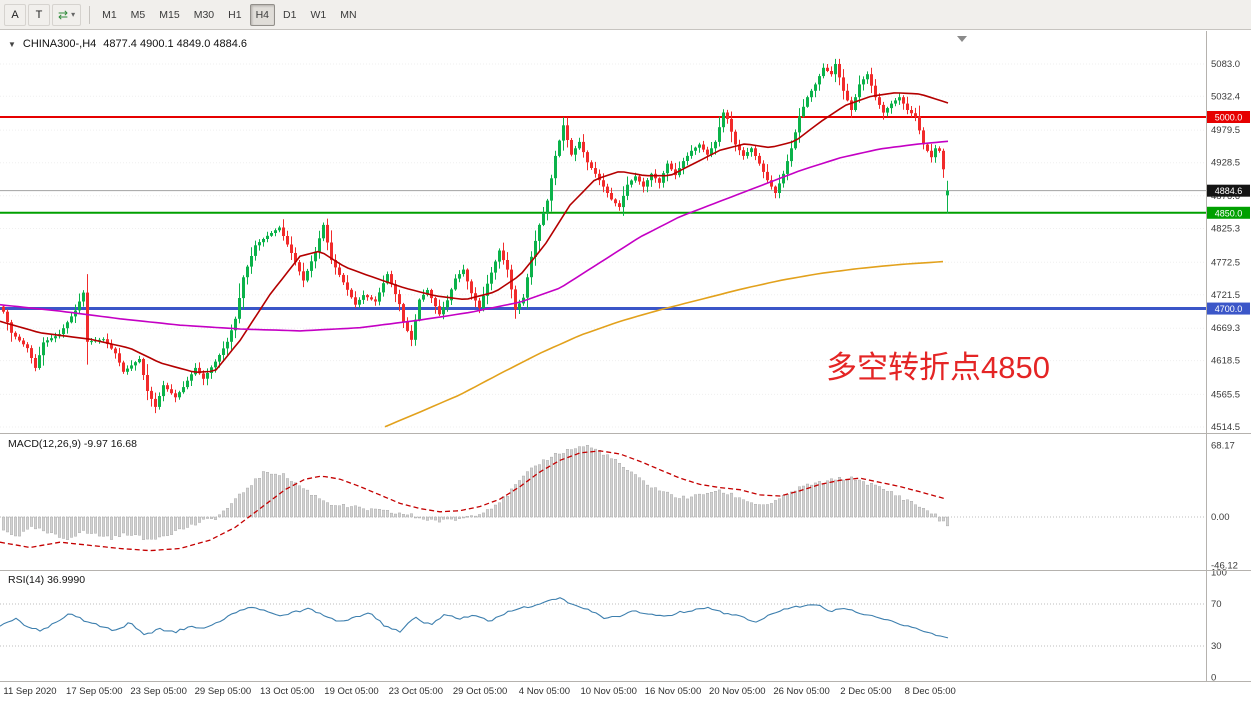 The image size is (1251, 704). What do you see at coordinates (289, 15) in the screenshot?
I see `timeframe-button-d1: D1` at bounding box center [289, 15].